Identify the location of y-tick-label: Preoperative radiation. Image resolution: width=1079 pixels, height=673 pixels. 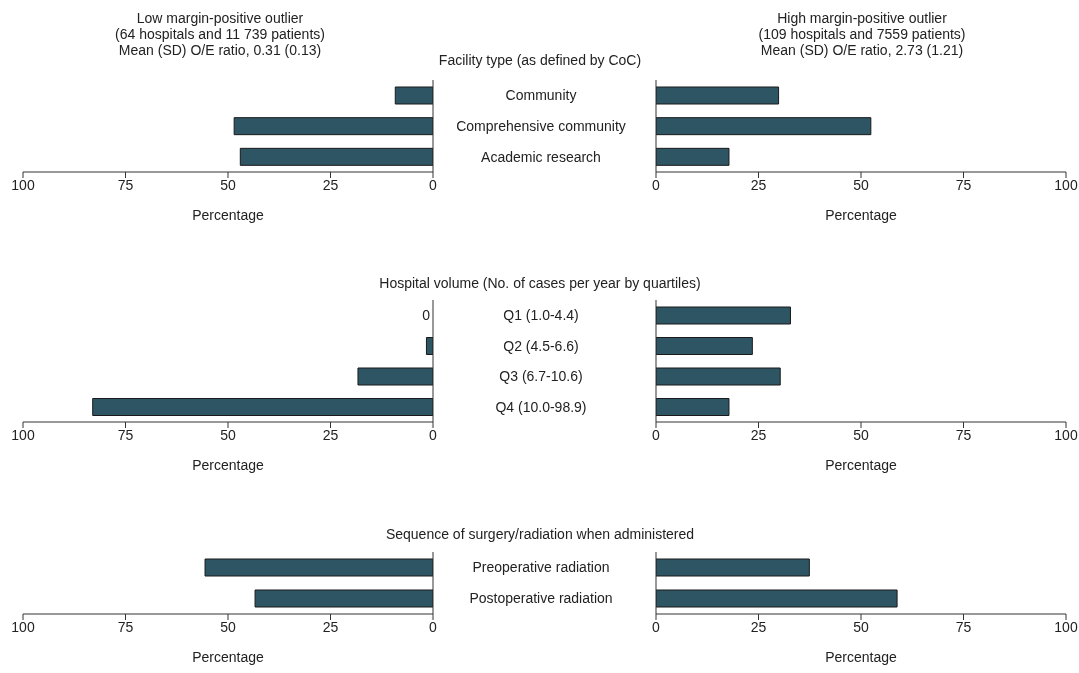
(541, 567).